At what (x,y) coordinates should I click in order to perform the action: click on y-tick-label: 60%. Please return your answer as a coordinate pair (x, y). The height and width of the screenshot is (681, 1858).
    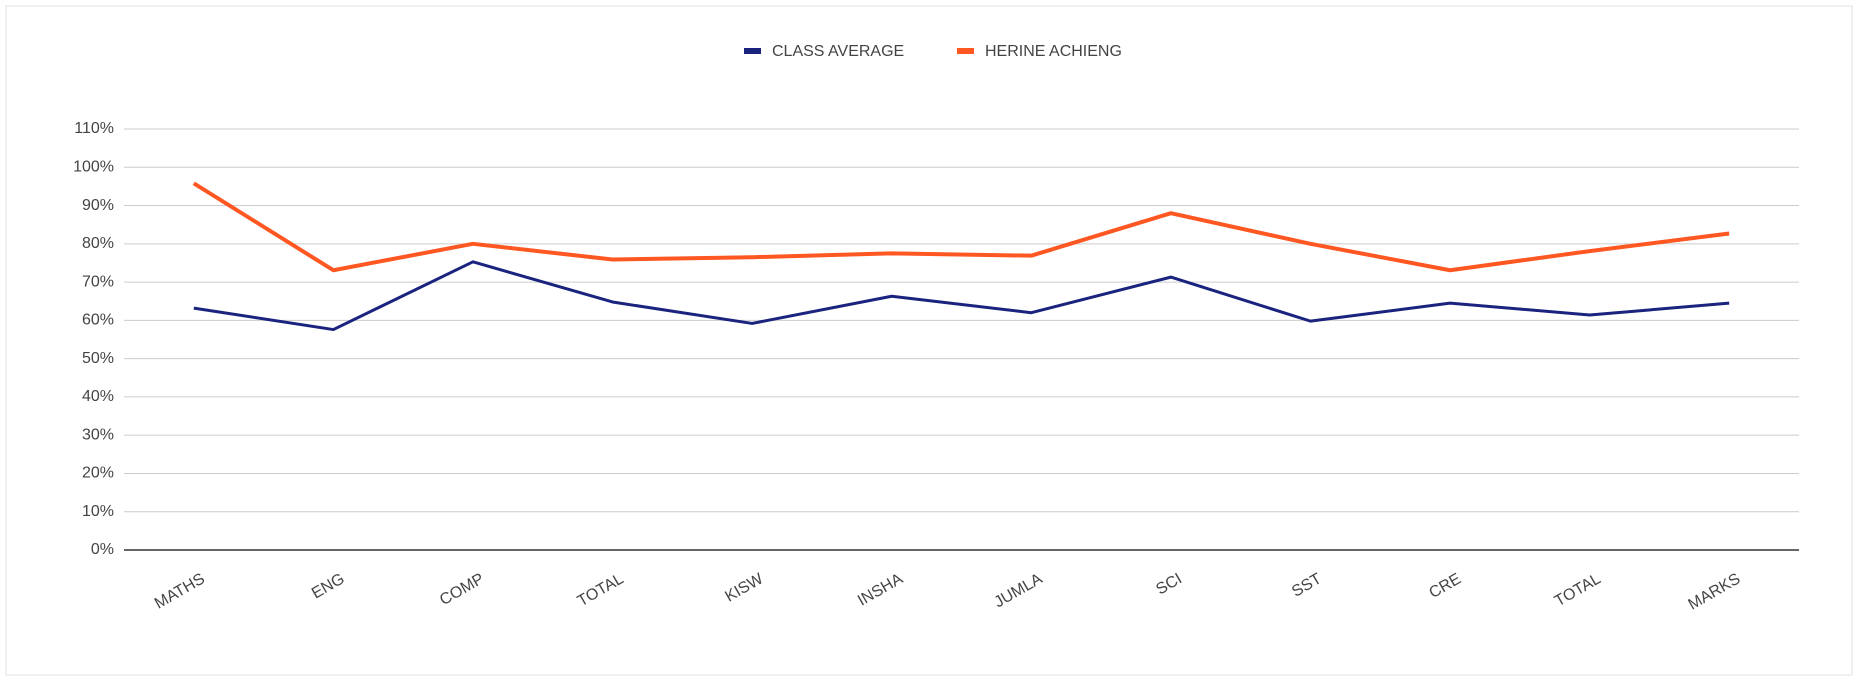
    Looking at the image, I should click on (98, 320).